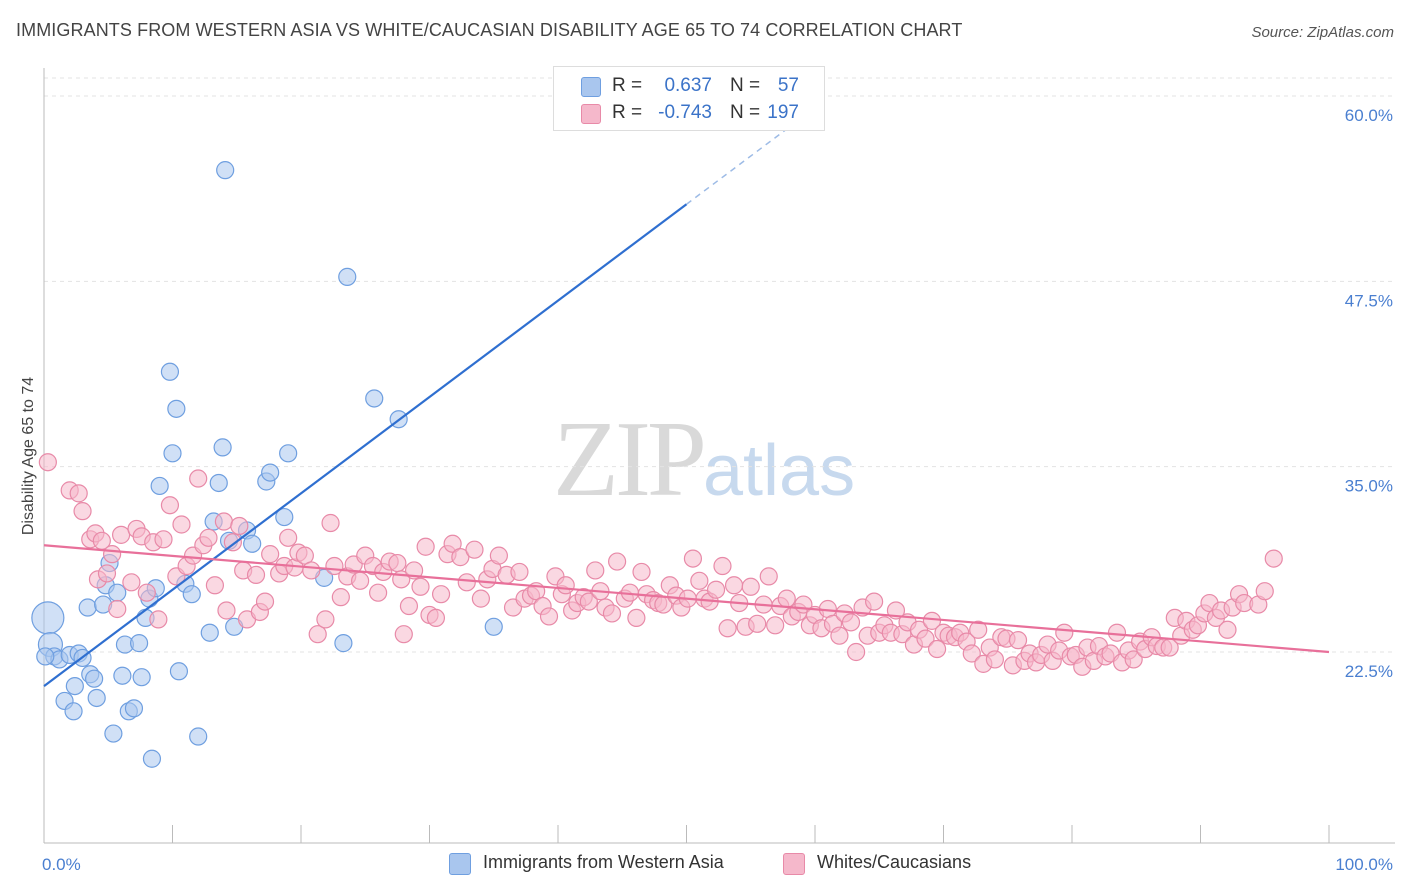 This screenshot has width=1406, height=892. I want to click on stats-row-immigrants: R = 0.637 N = 57, so click(689, 87).